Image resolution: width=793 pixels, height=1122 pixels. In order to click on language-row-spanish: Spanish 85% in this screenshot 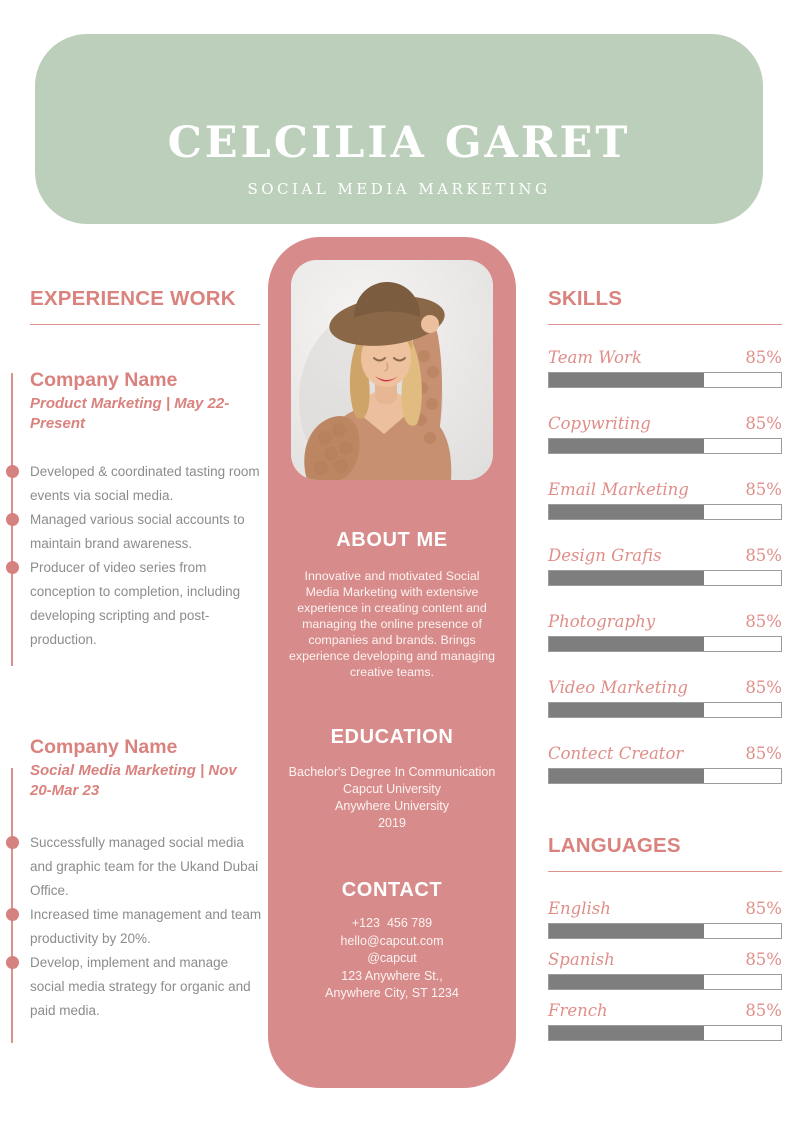, I will do `click(665, 969)`.